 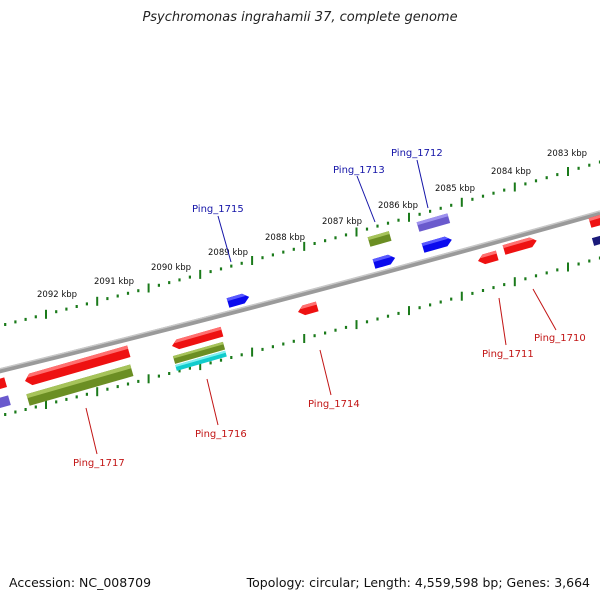 What do you see at coordinates (417, 153) in the screenshot?
I see `gene-label-ping-1712: Ping_1712` at bounding box center [417, 153].